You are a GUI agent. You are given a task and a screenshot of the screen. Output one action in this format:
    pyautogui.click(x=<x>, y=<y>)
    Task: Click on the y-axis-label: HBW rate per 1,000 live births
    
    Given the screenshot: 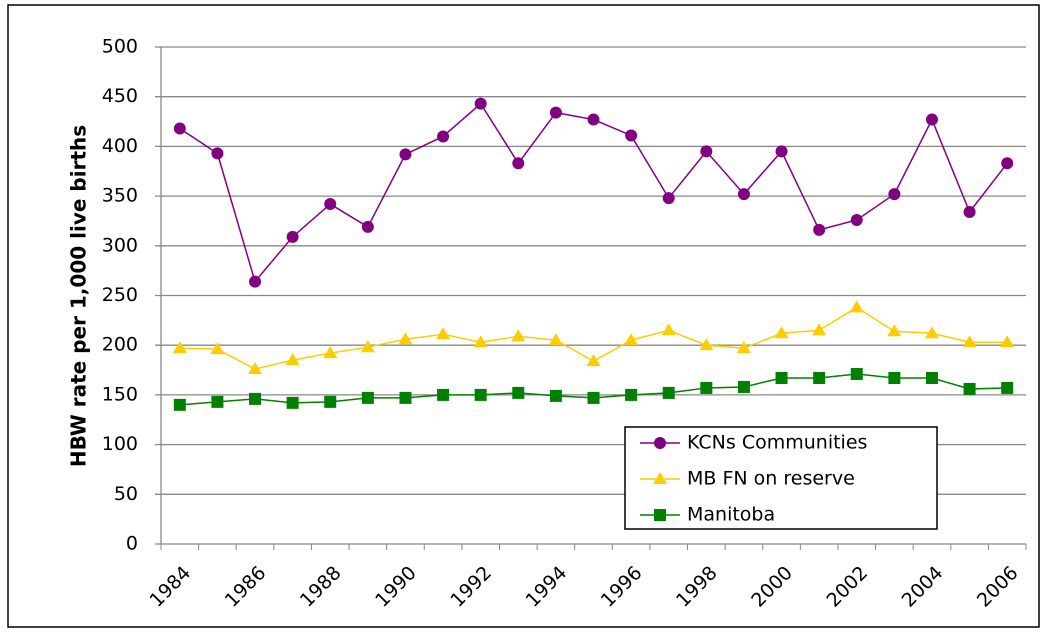 What is the action you would take?
    pyautogui.click(x=79, y=296)
    